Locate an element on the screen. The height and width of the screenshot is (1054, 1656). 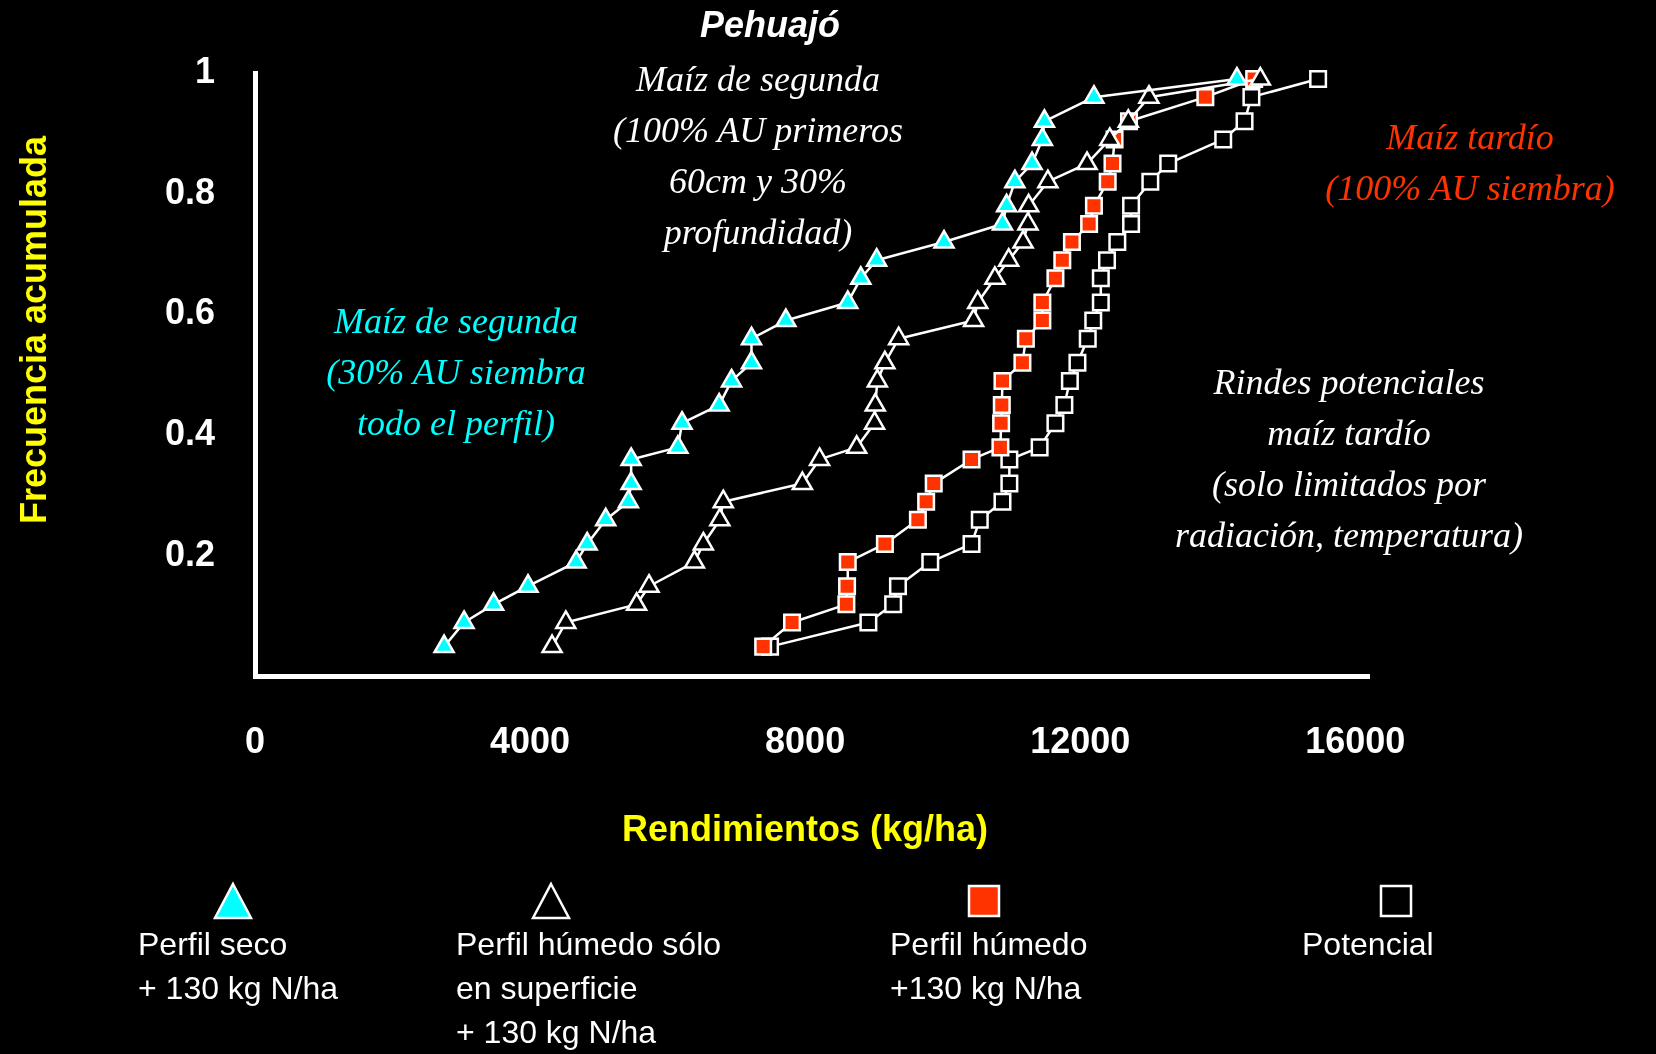
chart-title: Pehuajó is located at coordinates (770, 25).